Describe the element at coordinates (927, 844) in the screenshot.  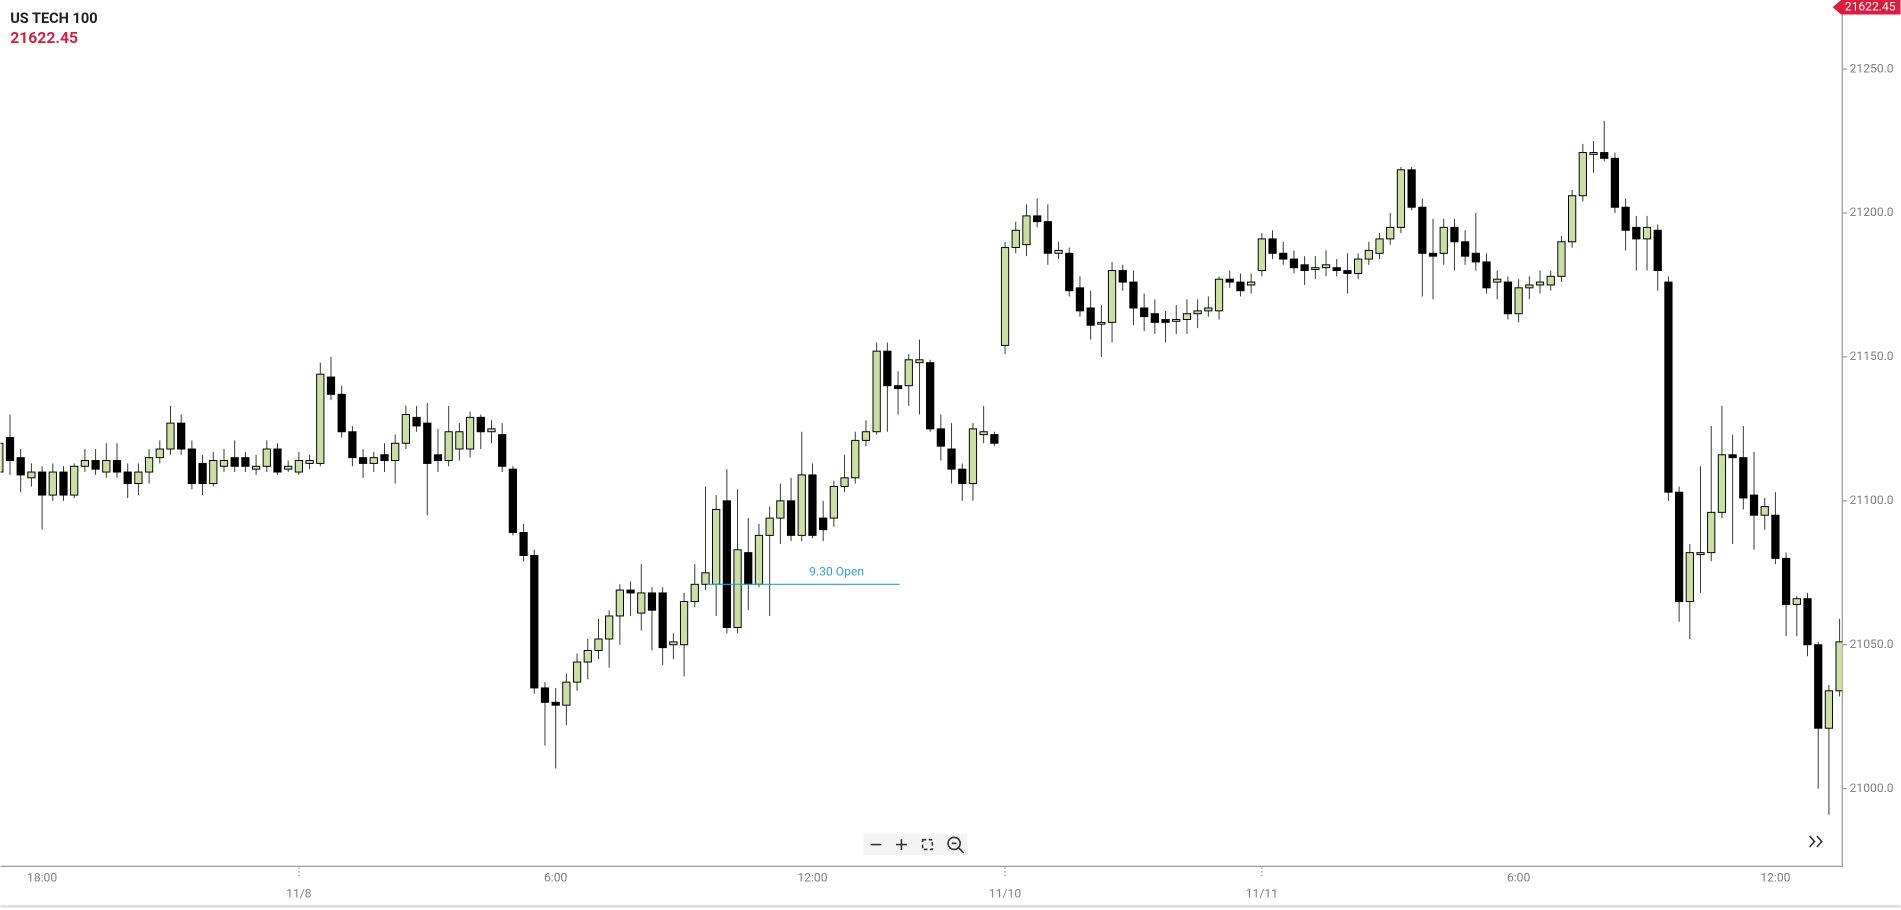
I see `fit-button` at that location.